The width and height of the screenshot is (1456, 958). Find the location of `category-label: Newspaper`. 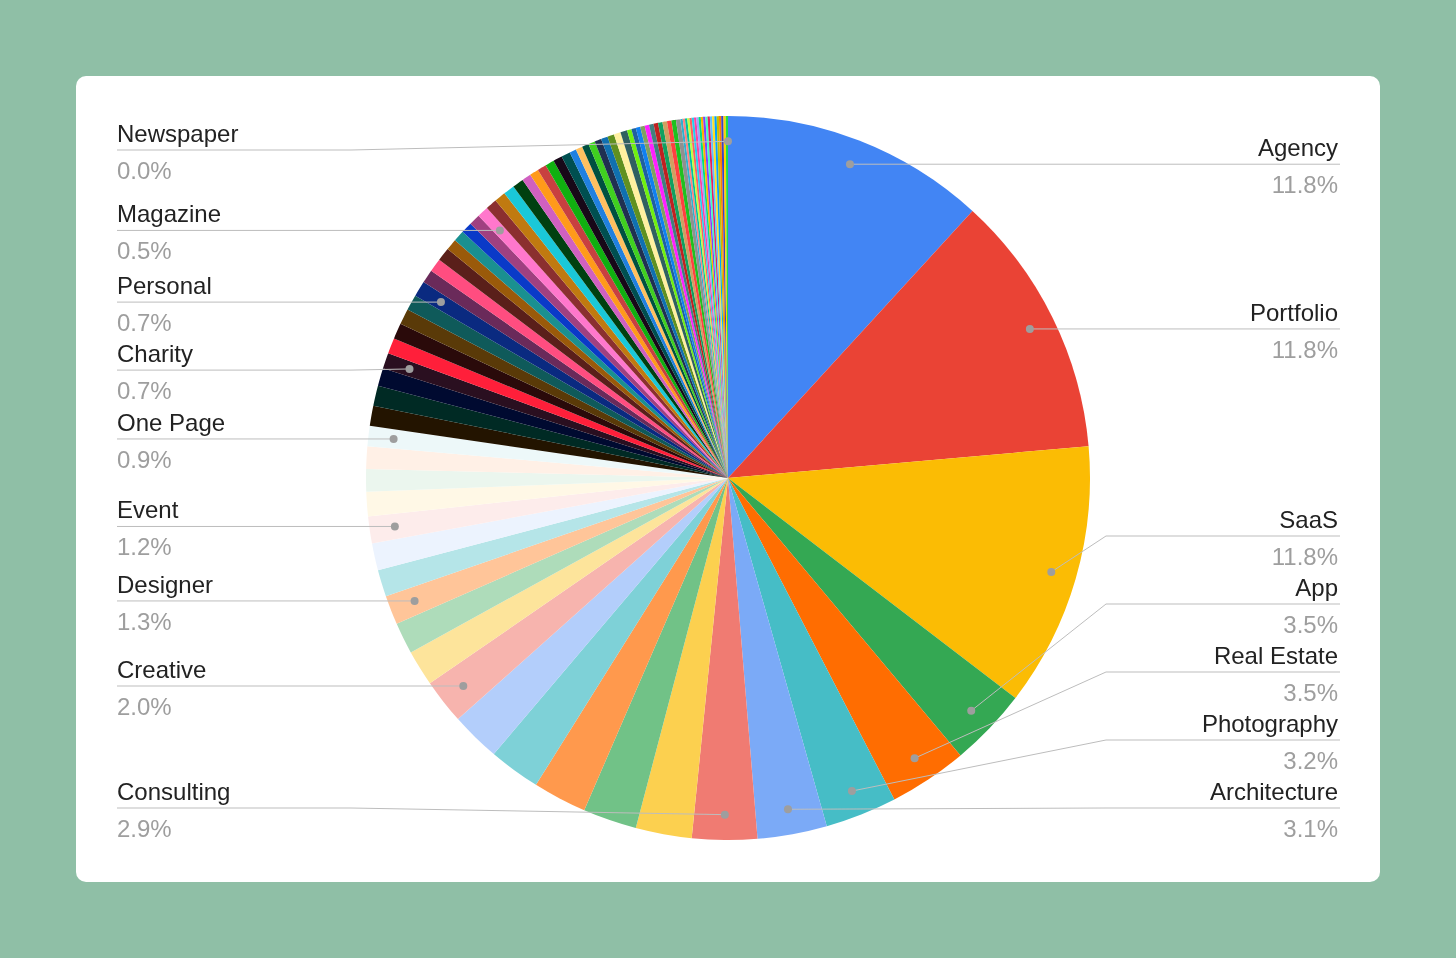

category-label: Newspaper is located at coordinates (178, 133).